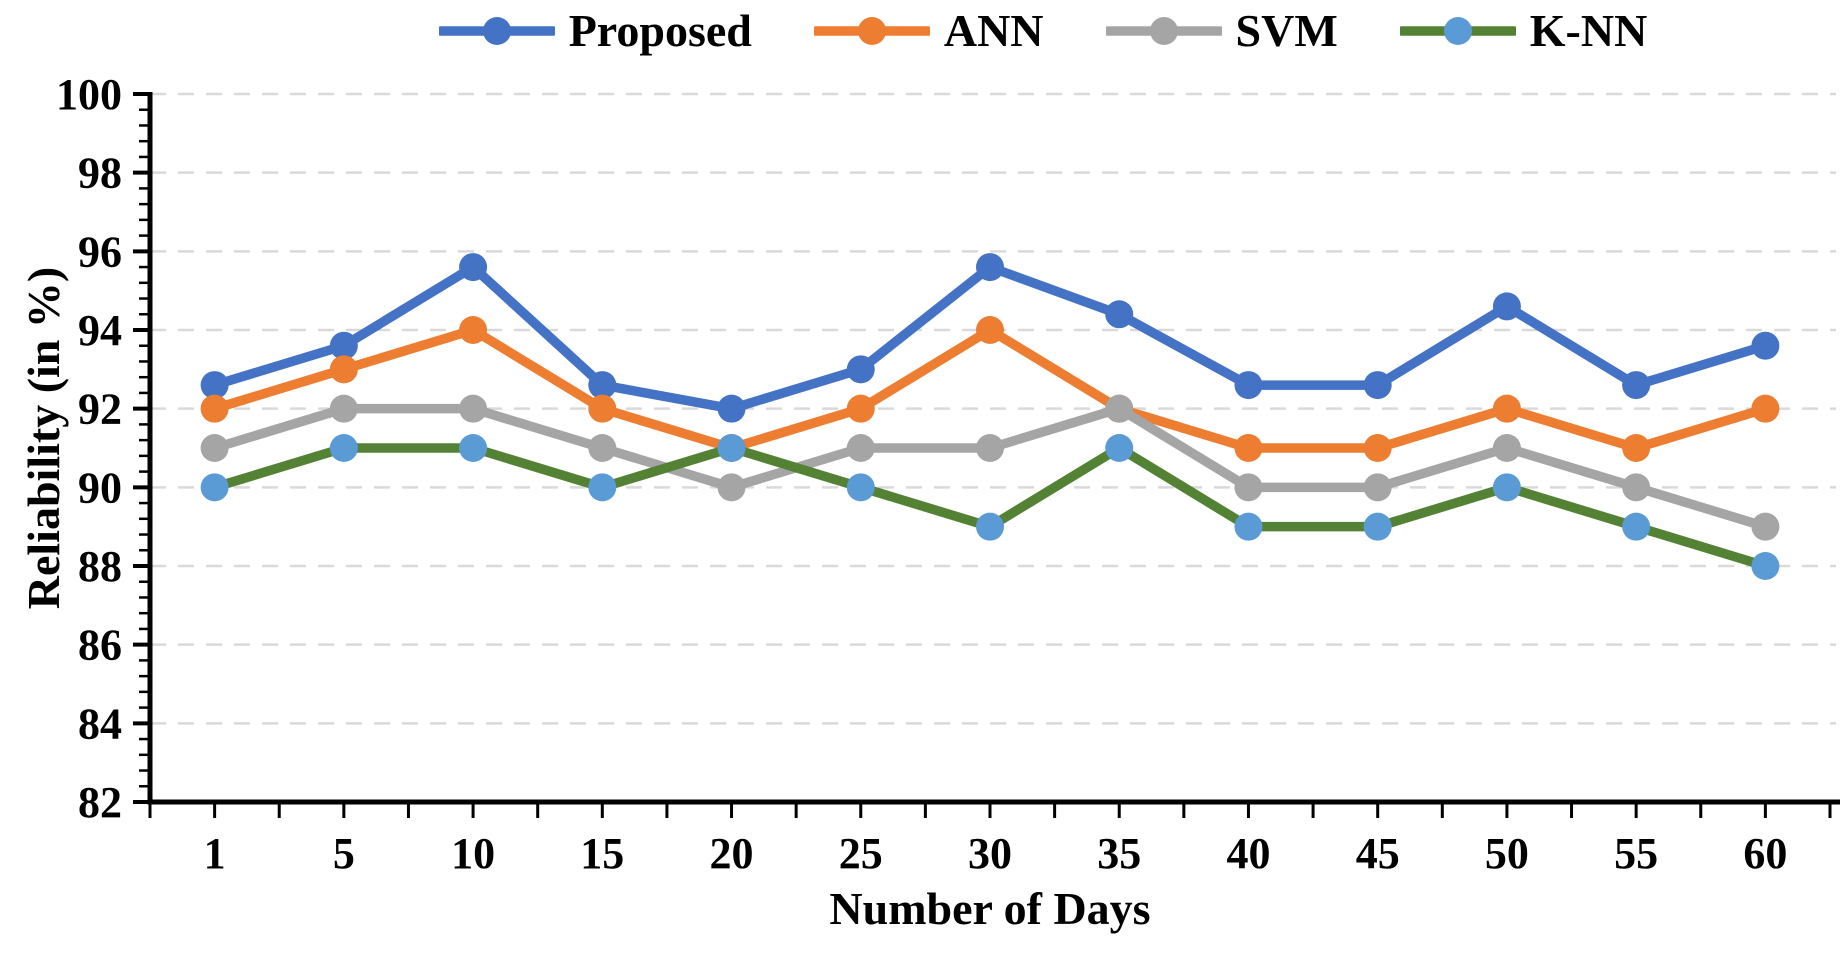 The width and height of the screenshot is (1846, 955). What do you see at coordinates (100, 566) in the screenshot?
I see `y-tick-label: 88` at bounding box center [100, 566].